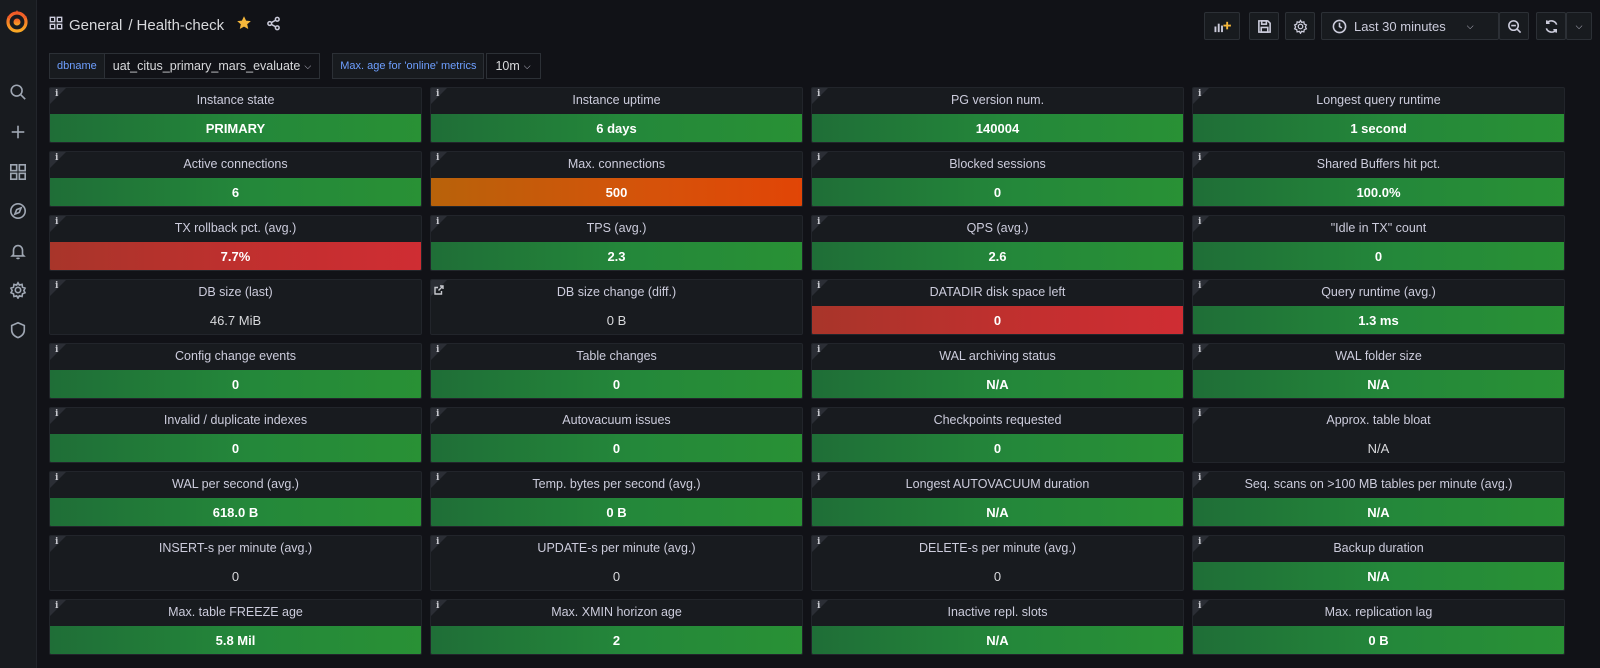 This screenshot has height=668, width=1600. What do you see at coordinates (1378, 100) in the screenshot?
I see `panel-title: Longest query runtime` at bounding box center [1378, 100].